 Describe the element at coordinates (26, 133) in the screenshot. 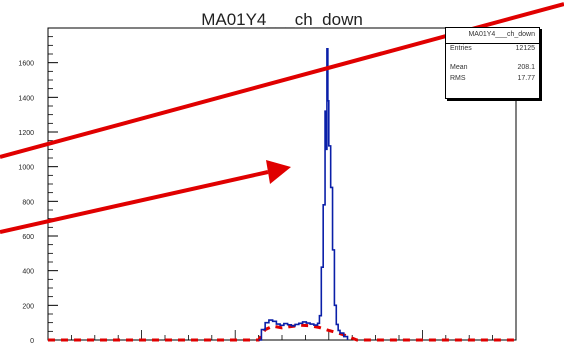

I see `y-tick-label: 1200` at that location.